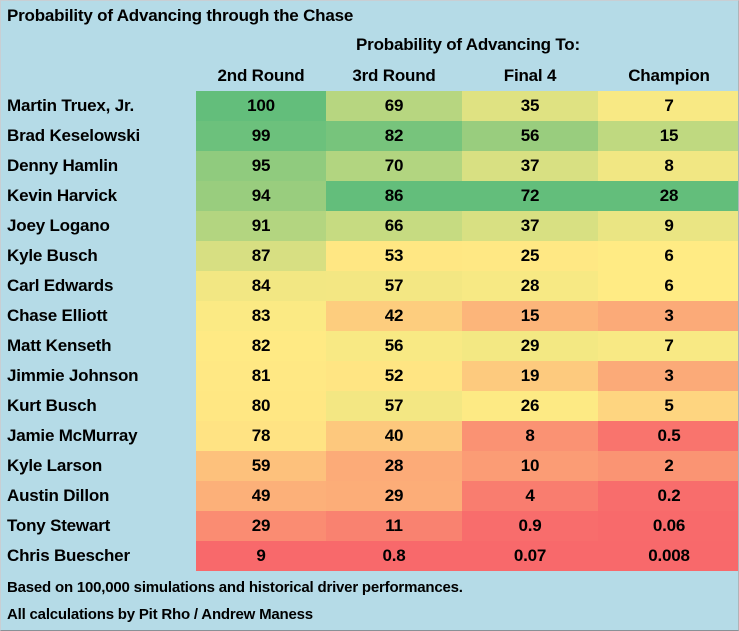  What do you see at coordinates (60, 285) in the screenshot?
I see `driver-name: Carl Edwards` at bounding box center [60, 285].